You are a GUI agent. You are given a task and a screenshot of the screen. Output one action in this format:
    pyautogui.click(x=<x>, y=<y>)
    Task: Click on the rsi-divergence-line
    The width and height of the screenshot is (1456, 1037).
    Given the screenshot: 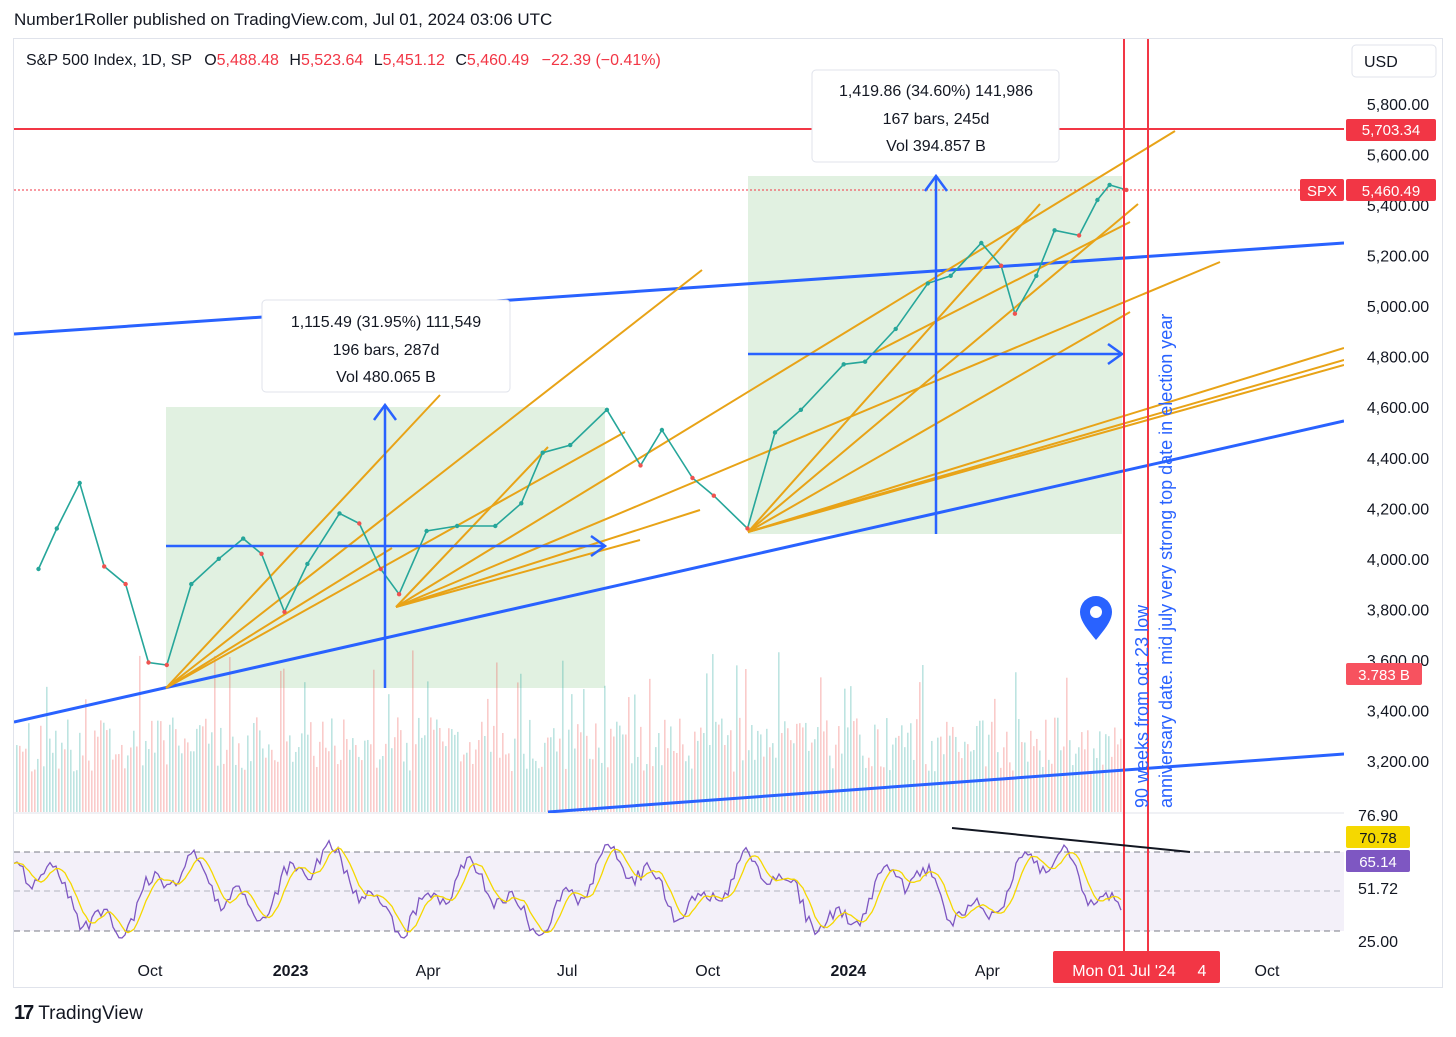 What is the action you would take?
    pyautogui.click(x=1071, y=840)
    